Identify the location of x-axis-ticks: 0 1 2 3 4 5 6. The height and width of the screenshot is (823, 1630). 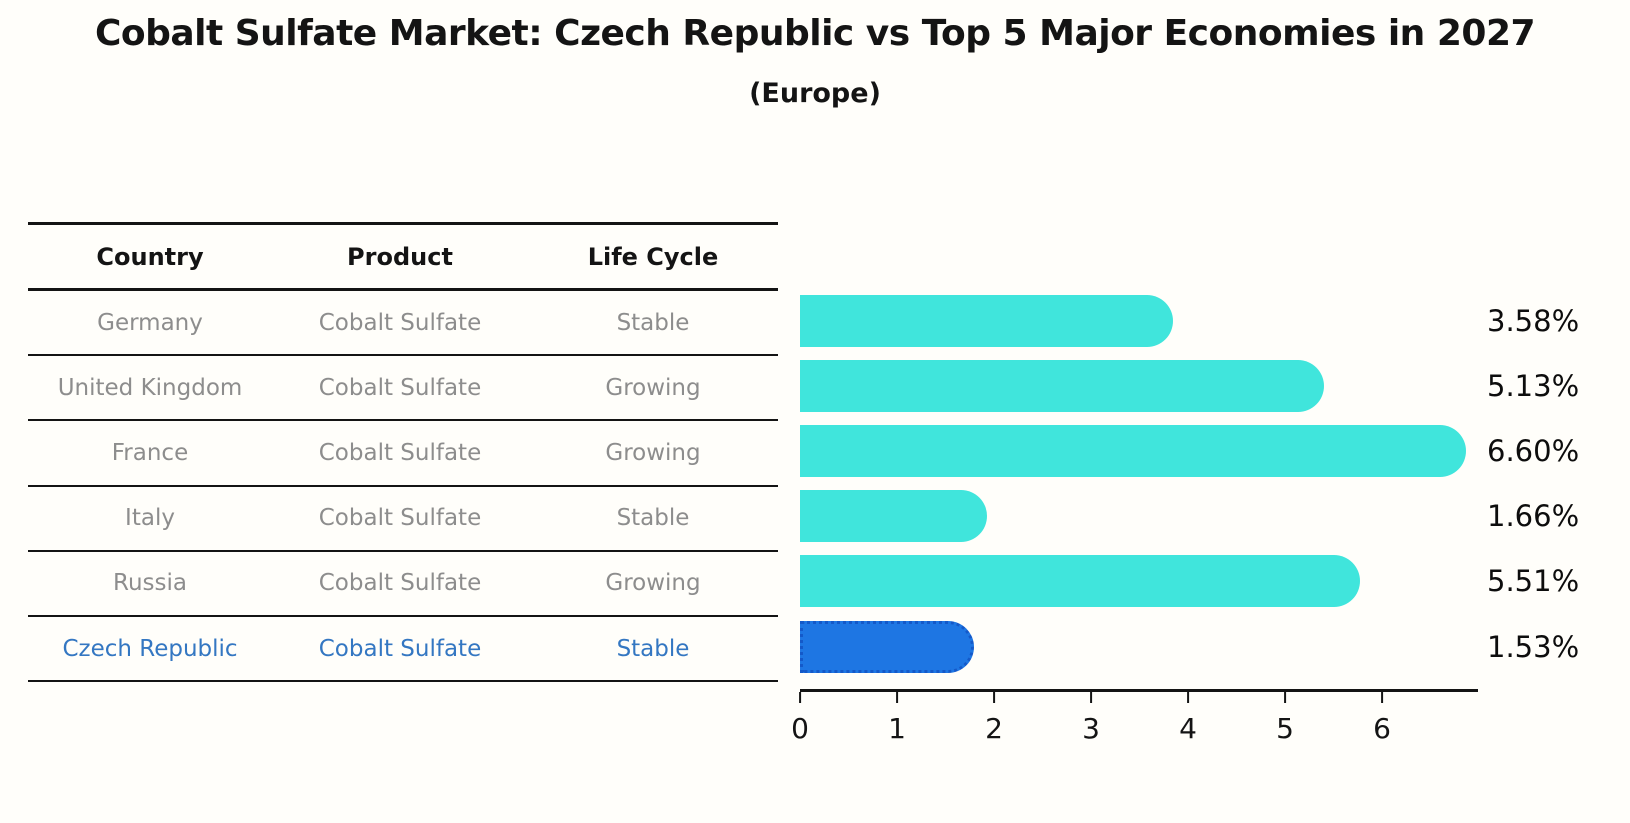
(1134, 722).